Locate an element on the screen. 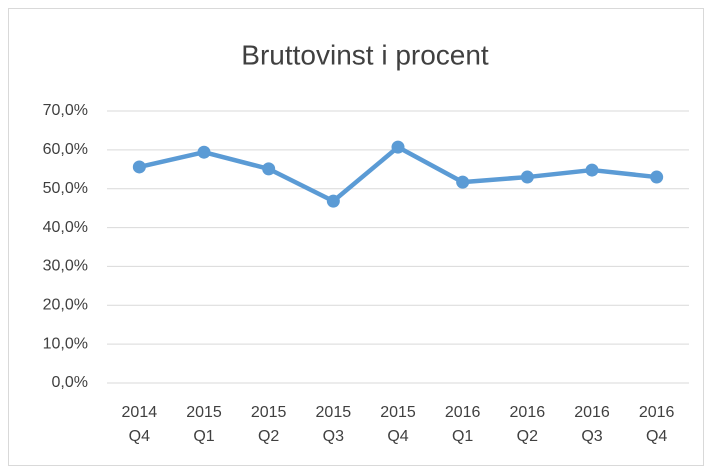 This screenshot has width=712, height=470. x-tick-label: 2016 Q2 is located at coordinates (528, 424).